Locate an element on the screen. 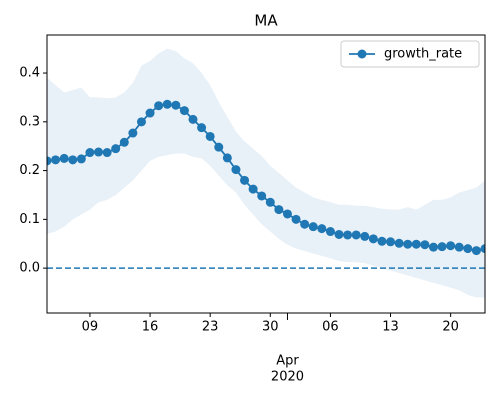 The width and height of the screenshot is (500, 400). legend-box is located at coordinates (410, 54).